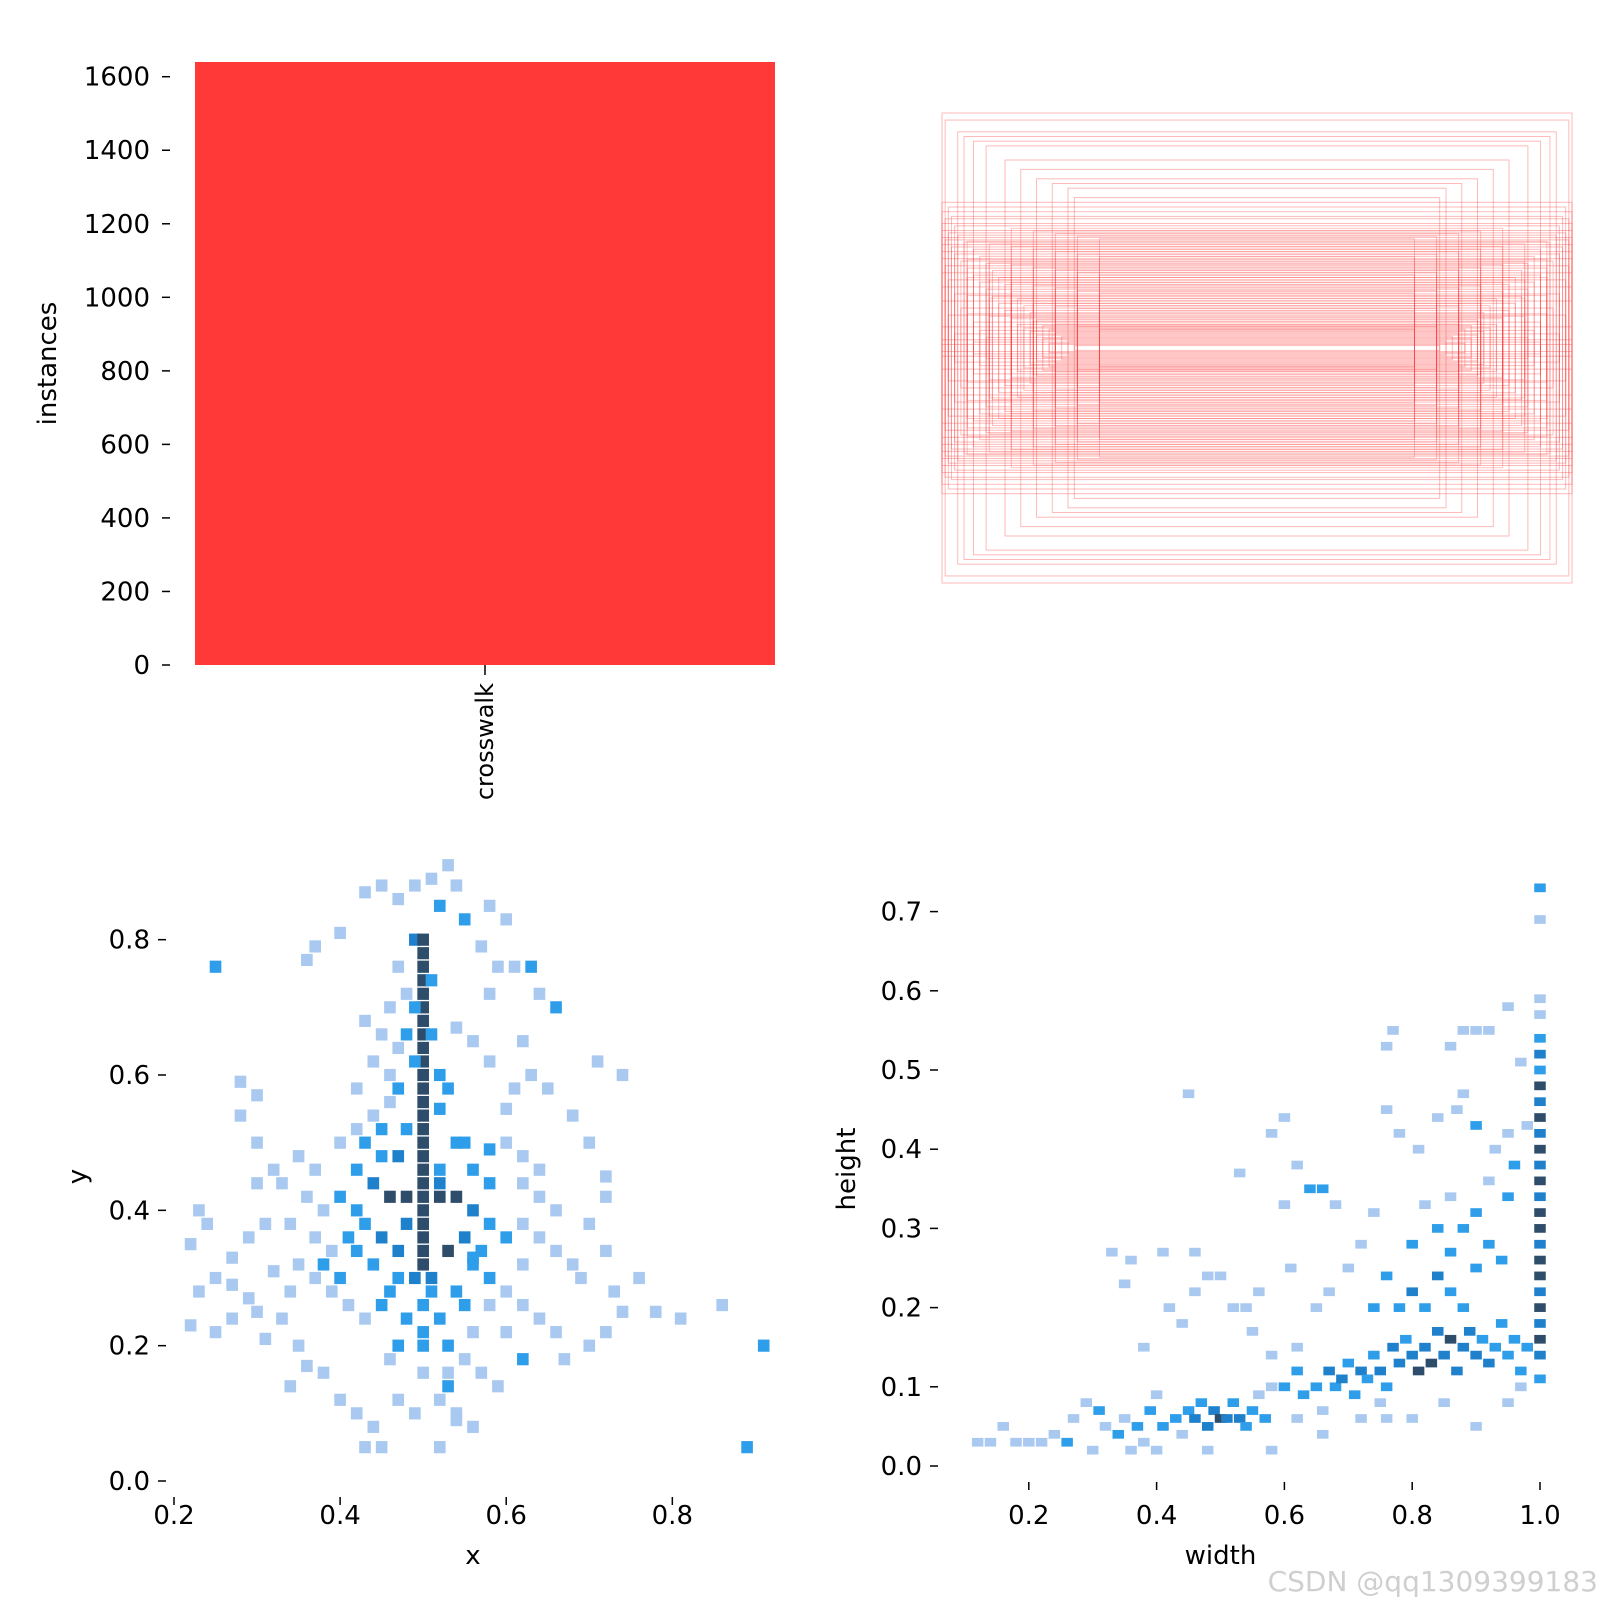  I want to click on y-tick-label: 0.7, so click(901, 913).